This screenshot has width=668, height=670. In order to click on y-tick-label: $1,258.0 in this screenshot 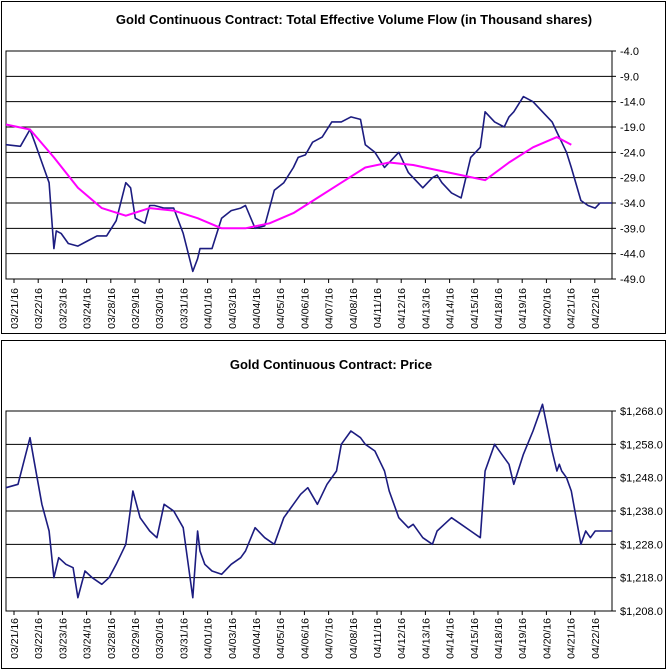, I will do `click(641, 445)`.